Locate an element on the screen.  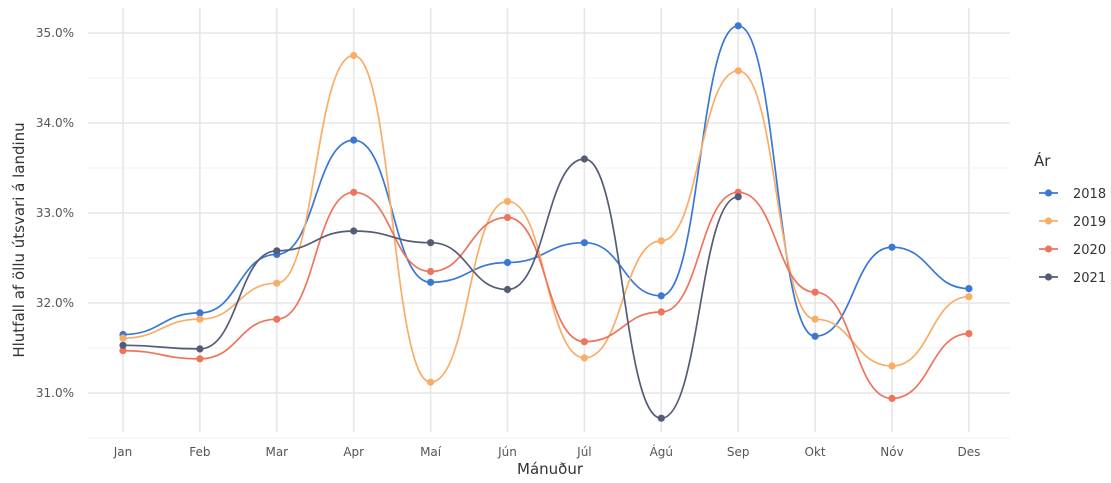
x-tick-label: Ágú is located at coordinates (661, 451).